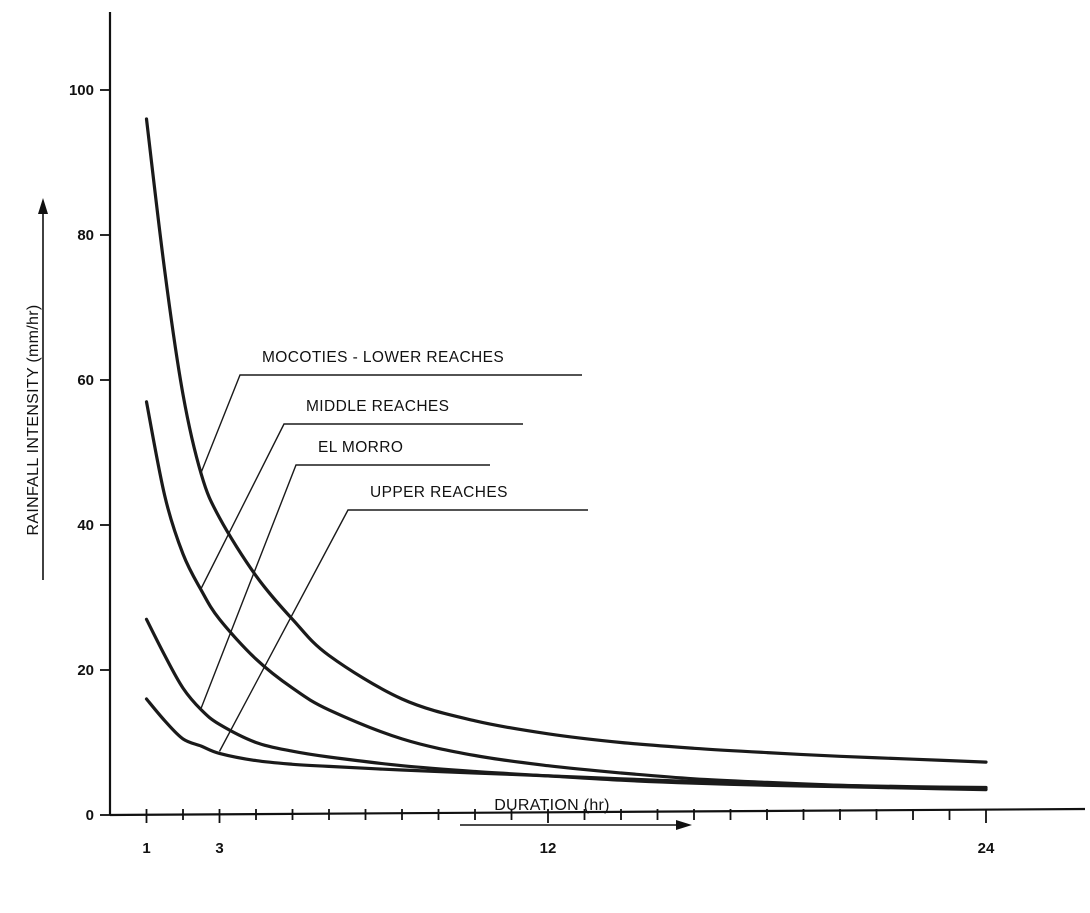 The image size is (1090, 913). I want to click on curve-upper-reaches, so click(566, 743).